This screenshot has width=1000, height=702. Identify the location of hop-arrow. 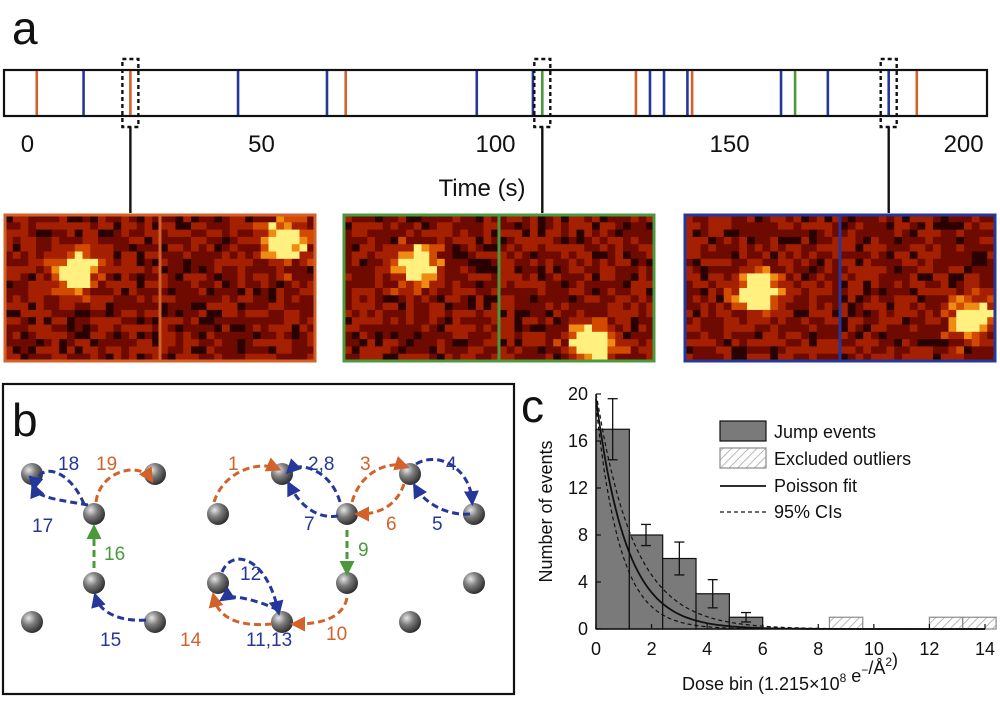
(119, 607).